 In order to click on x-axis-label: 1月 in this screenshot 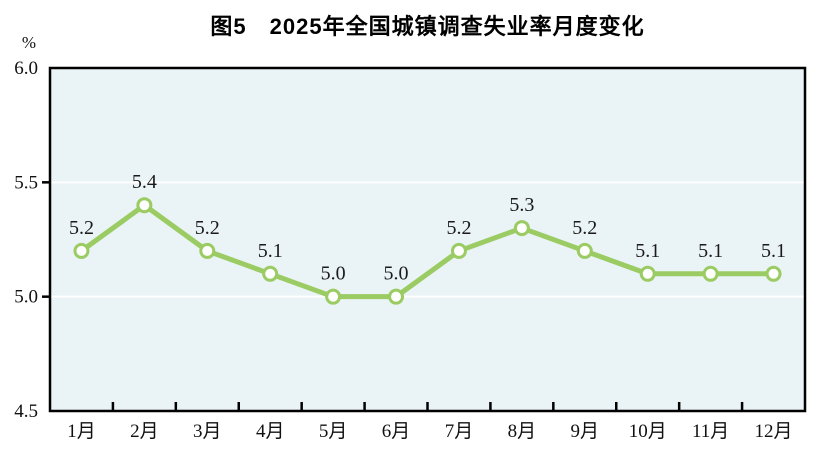, I will do `click(81, 431)`.